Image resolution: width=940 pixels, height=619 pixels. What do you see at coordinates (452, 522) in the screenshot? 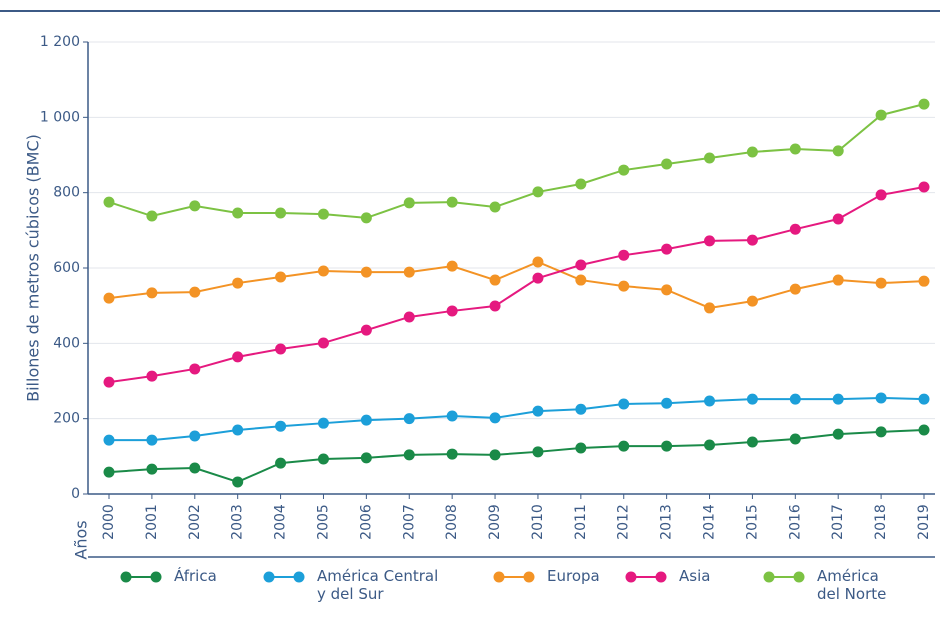
I see `x-tick-label: 2008` at bounding box center [452, 522].